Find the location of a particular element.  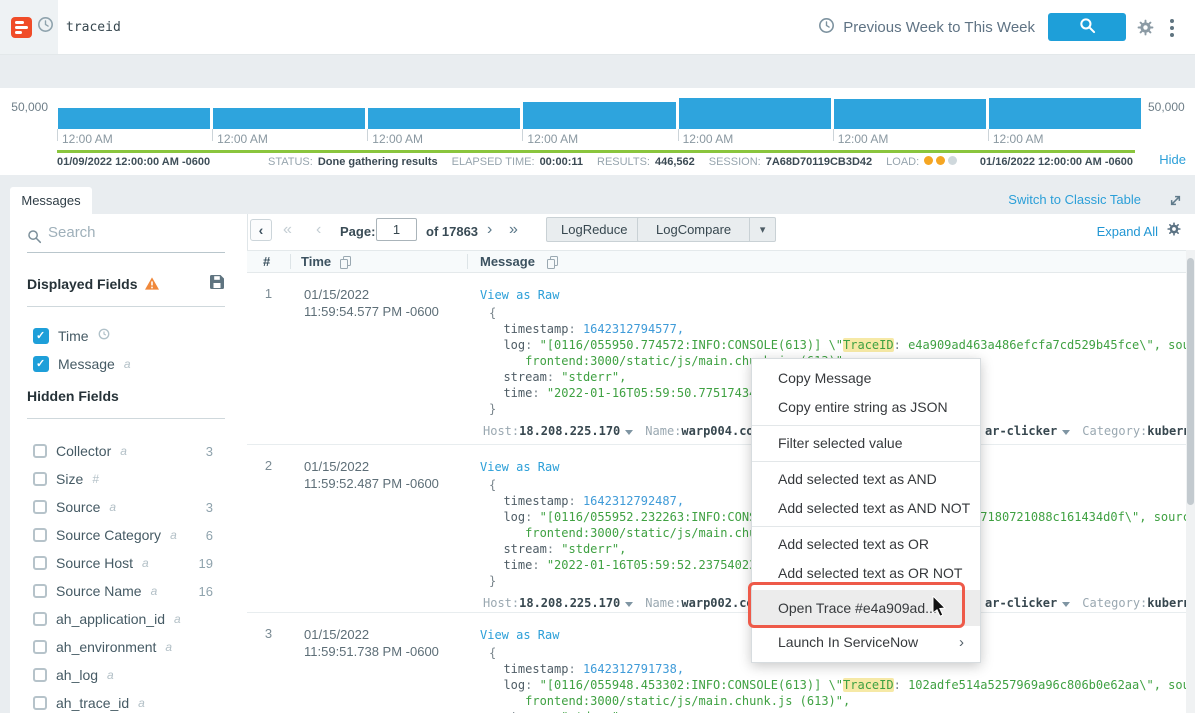

more-options-kebab-icon is located at coordinates (1172, 29).